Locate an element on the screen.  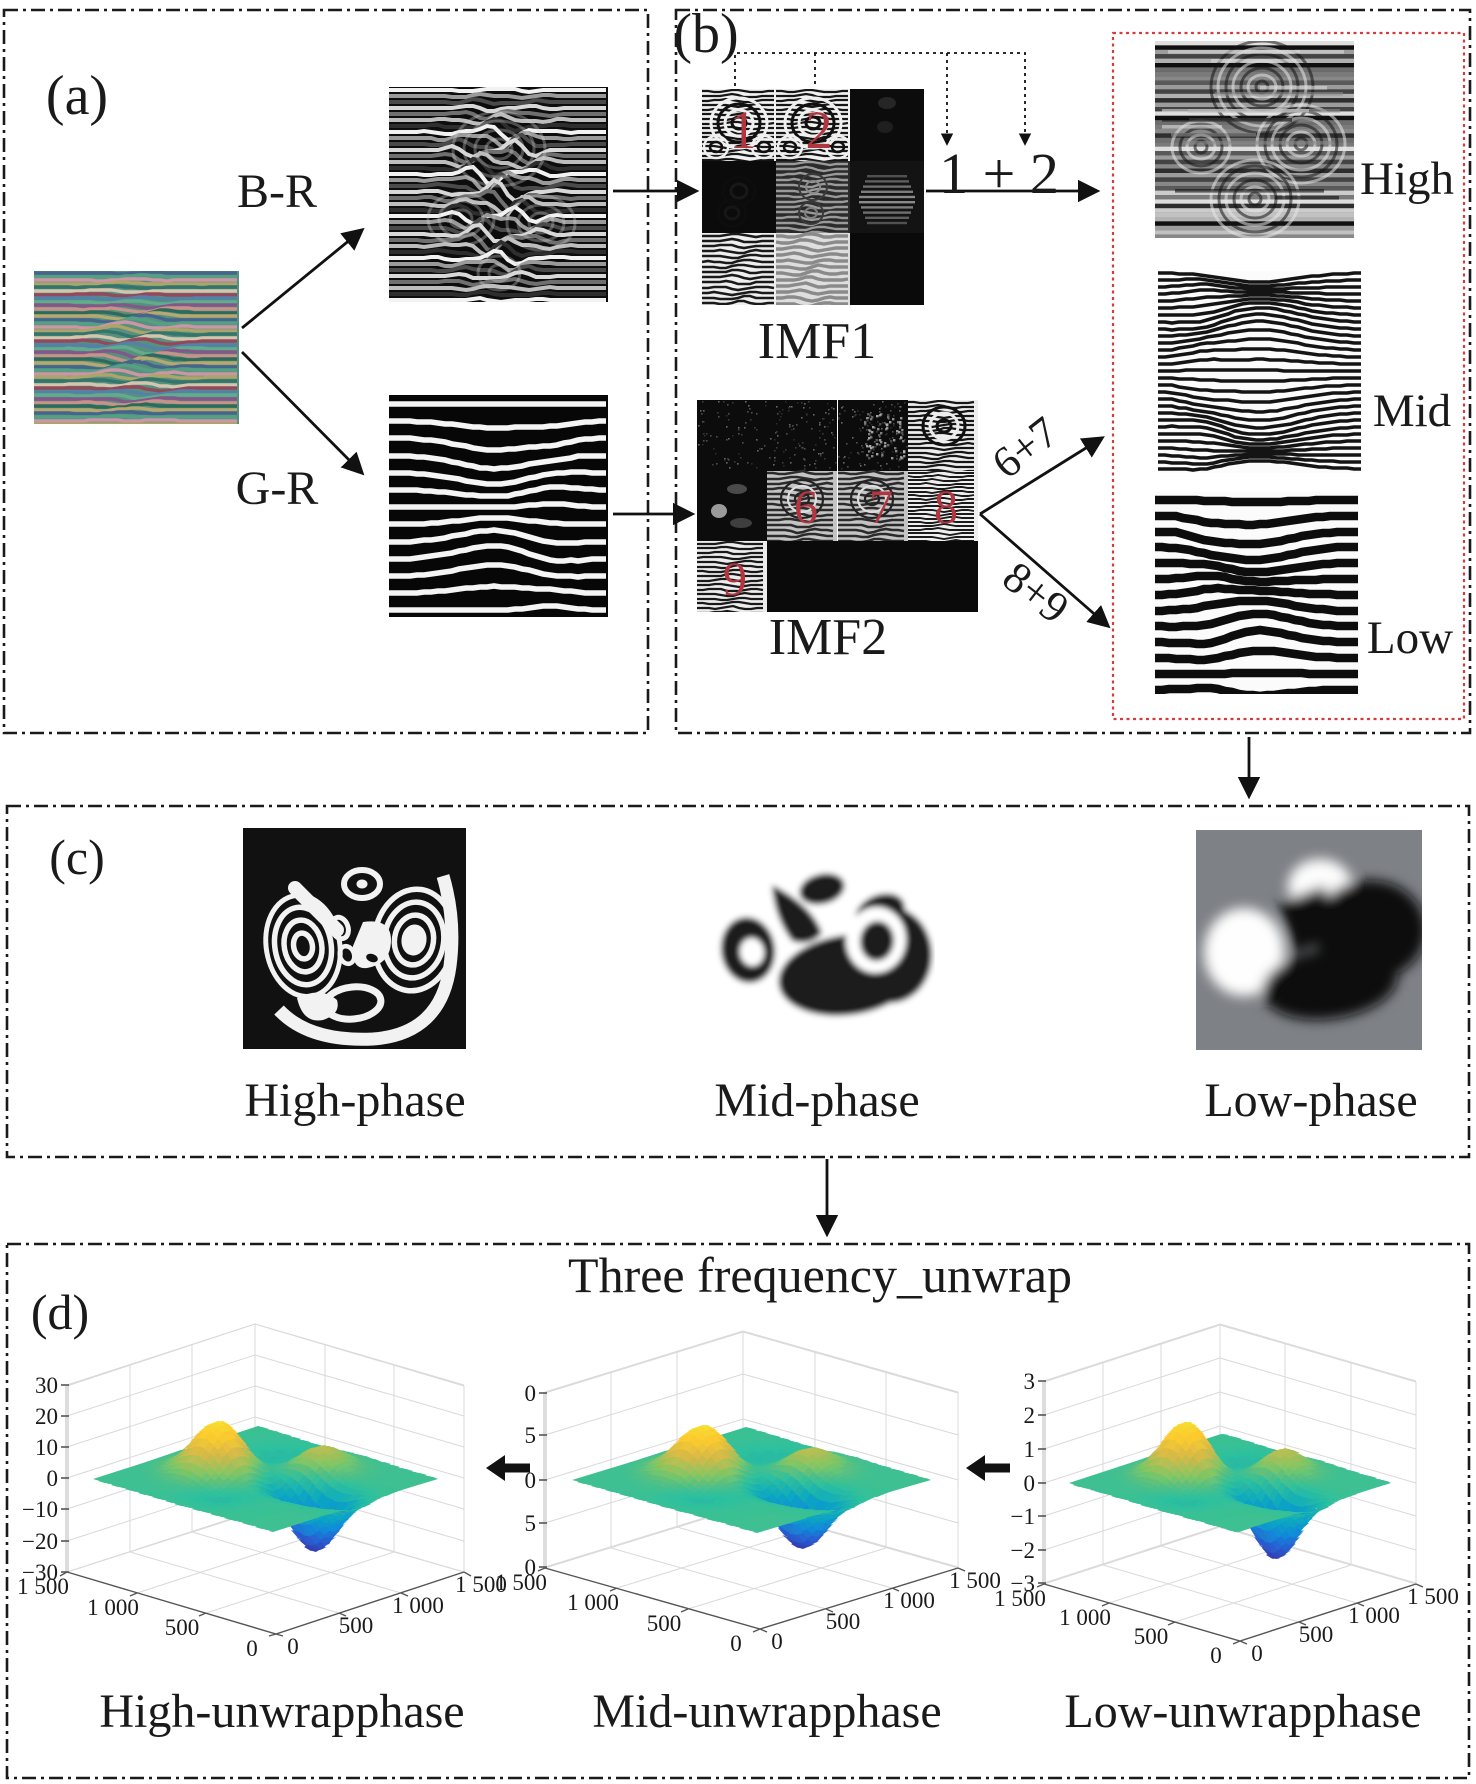
svg-text: (d) is located at coordinates (60, 1312).